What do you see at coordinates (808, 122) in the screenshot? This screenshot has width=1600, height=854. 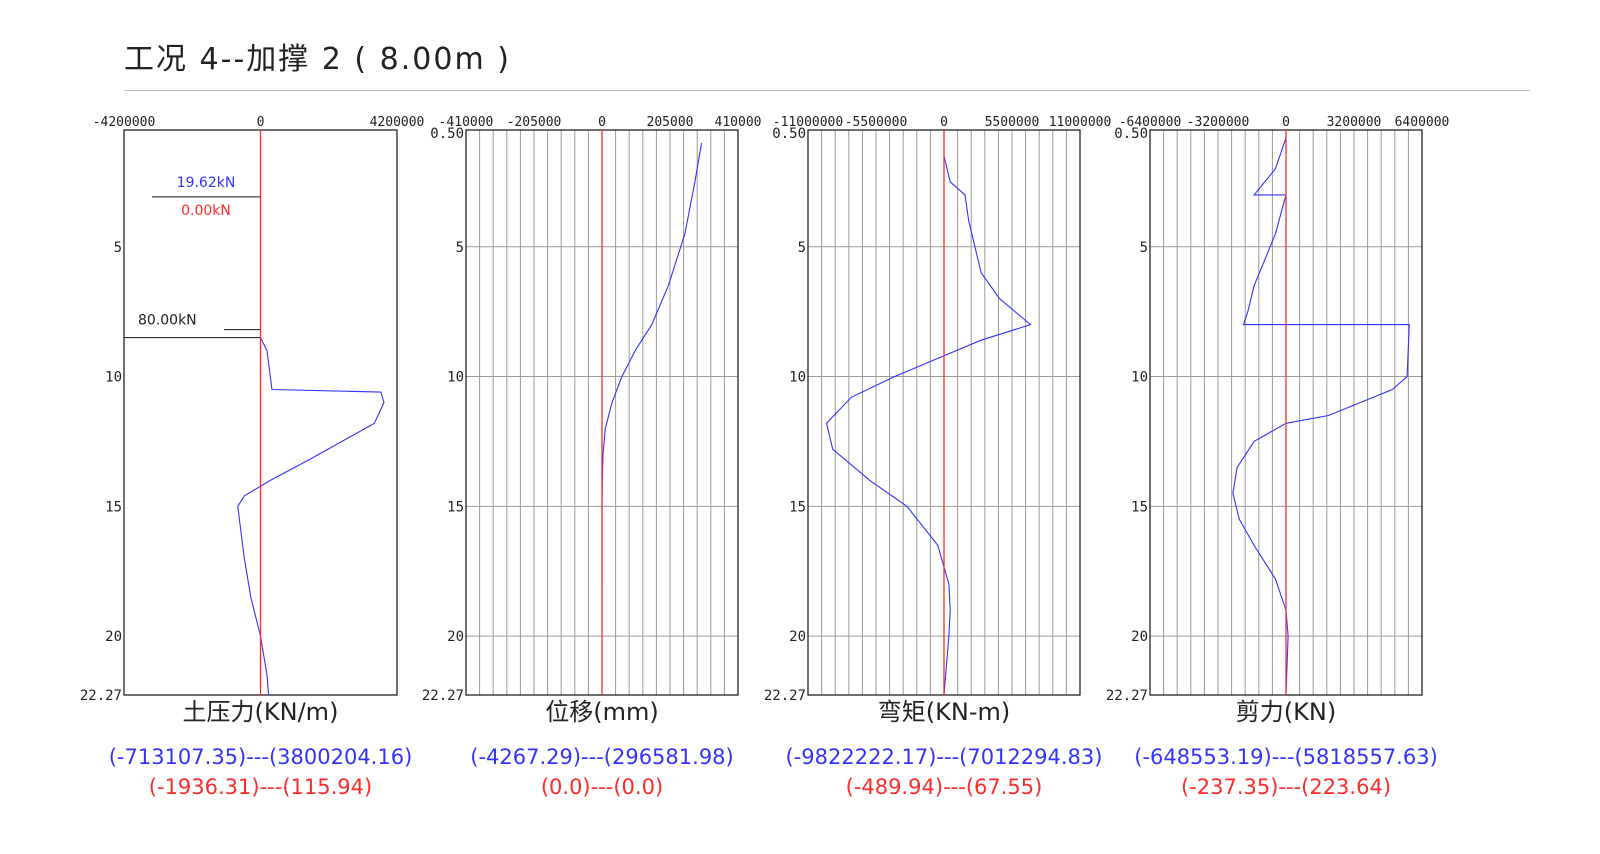 I see `x-tick-label: -11000000` at bounding box center [808, 122].